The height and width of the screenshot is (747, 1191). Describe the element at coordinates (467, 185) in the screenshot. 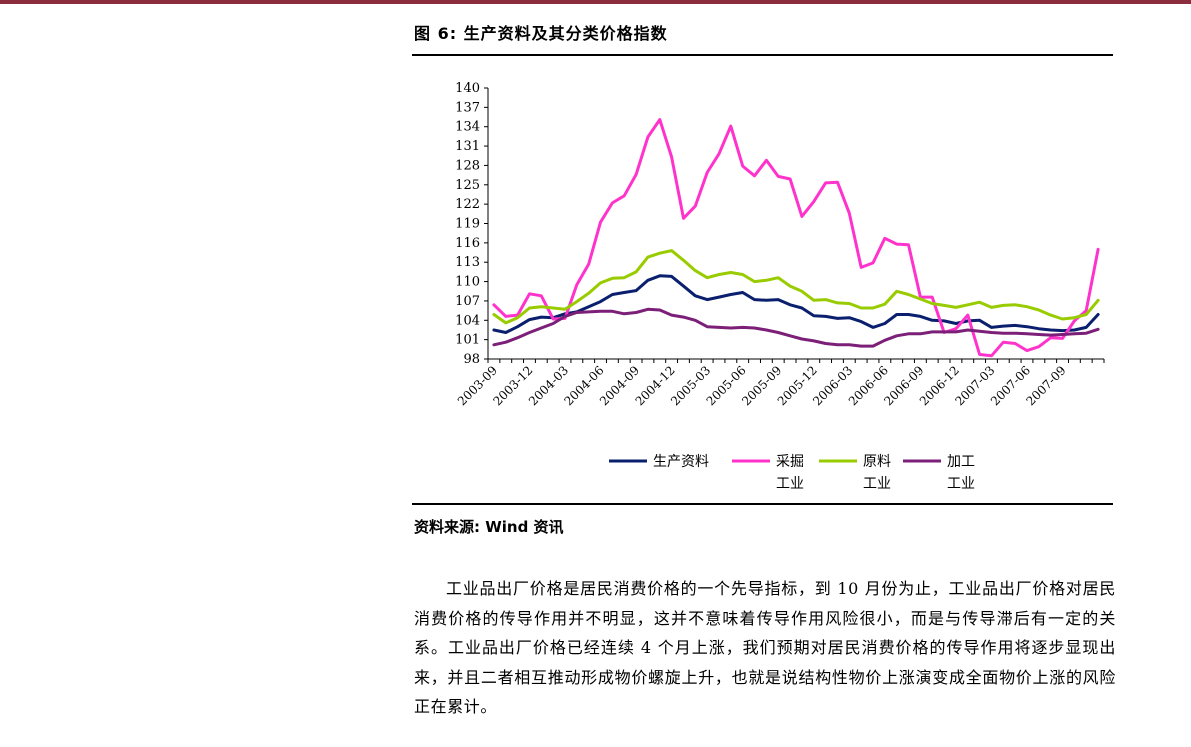

I see `y-tick-label: 125` at that location.